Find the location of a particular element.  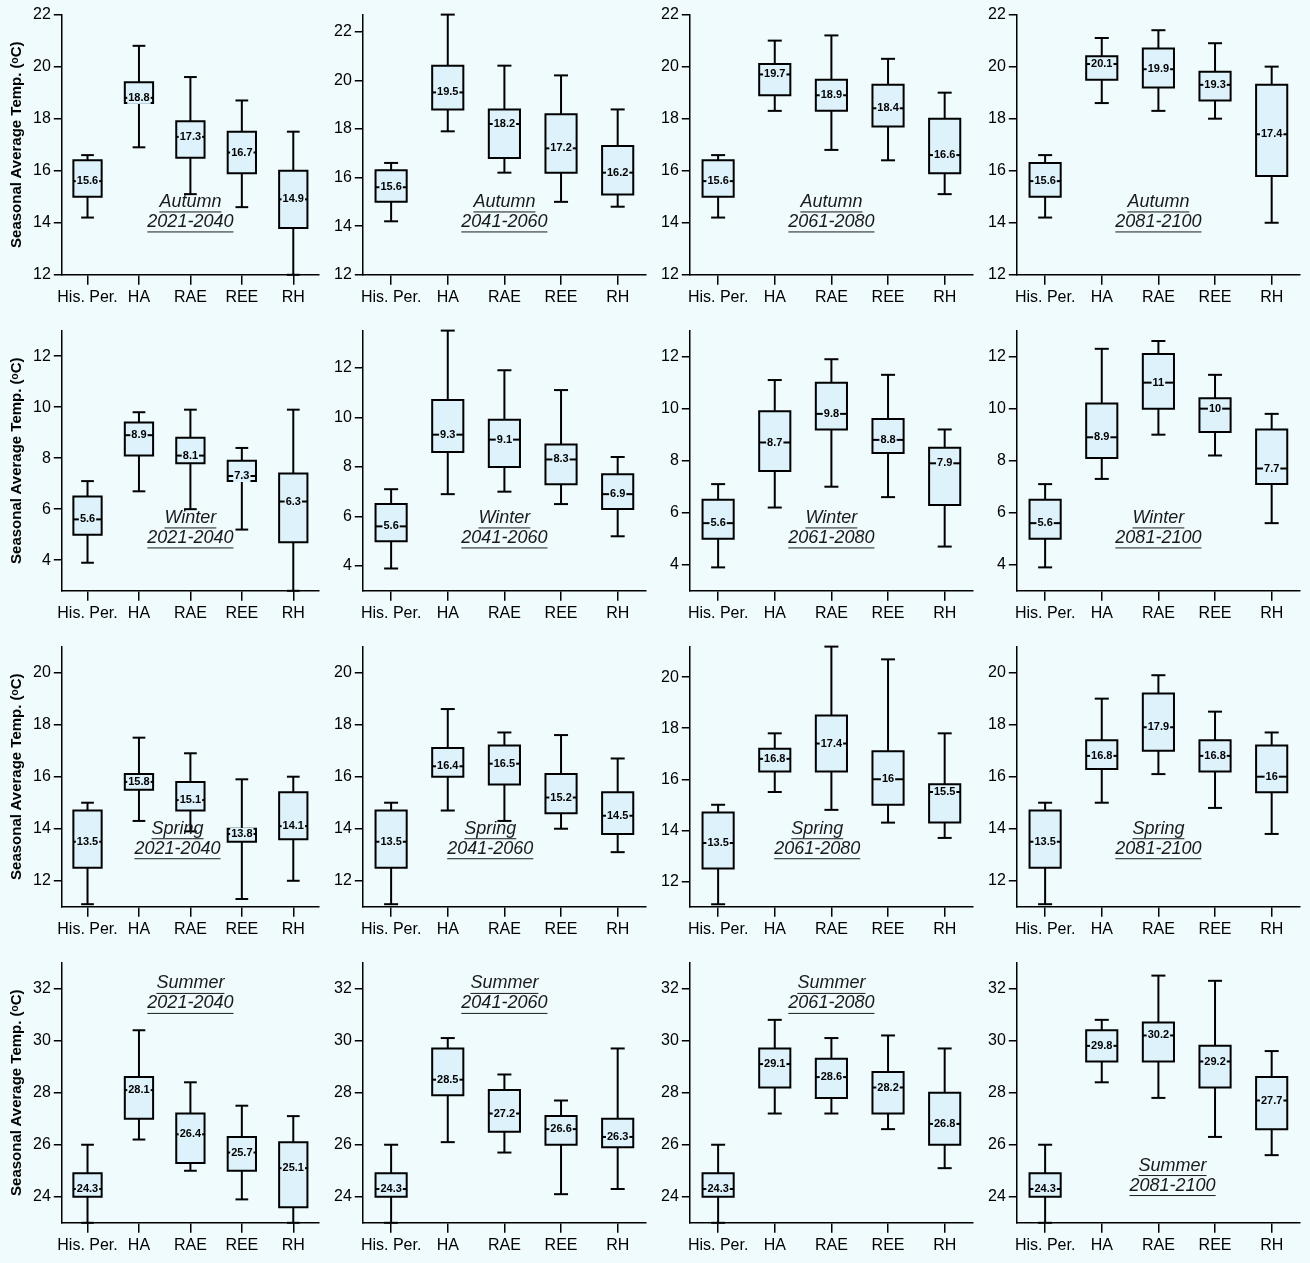

annotation: 7.3 is located at coordinates (242, 475).